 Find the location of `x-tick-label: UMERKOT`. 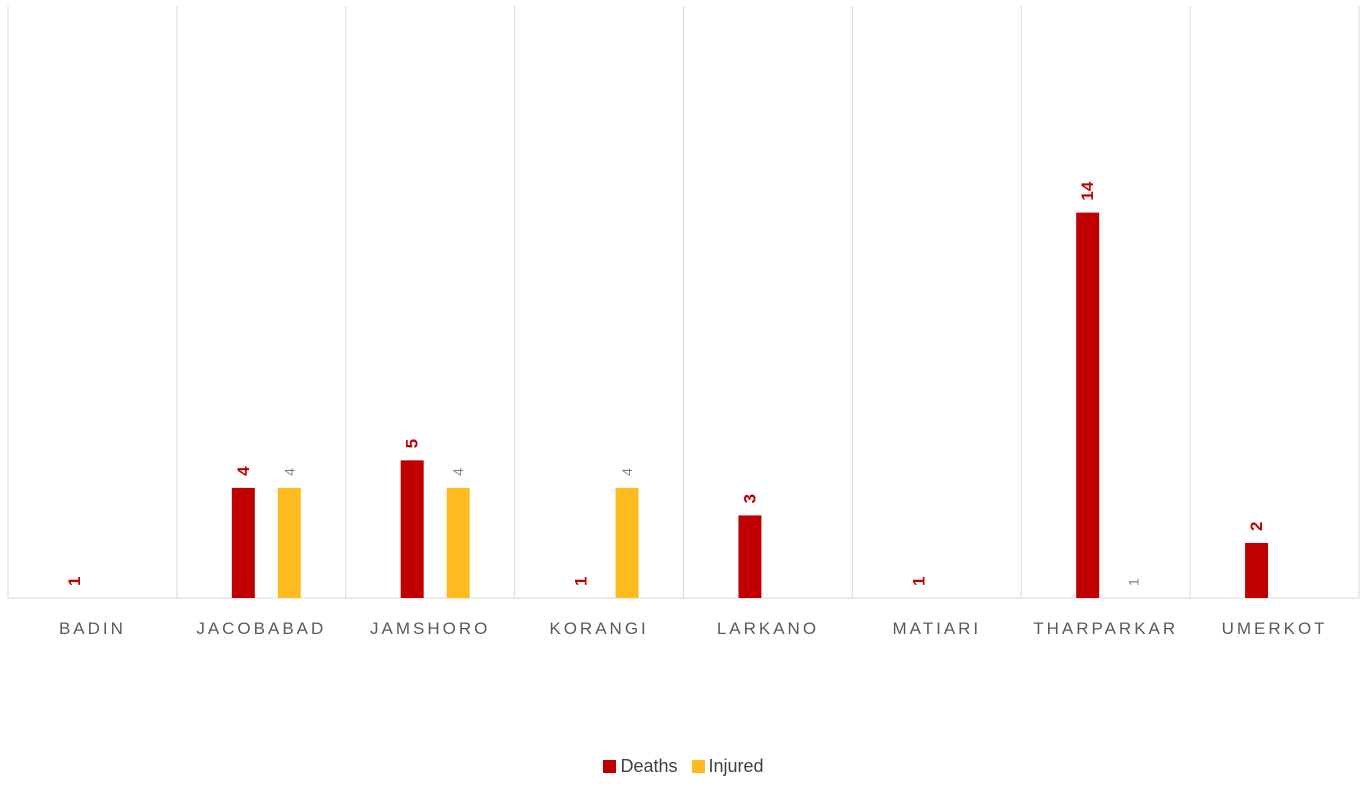

x-tick-label: UMERKOT is located at coordinates (1275, 628).